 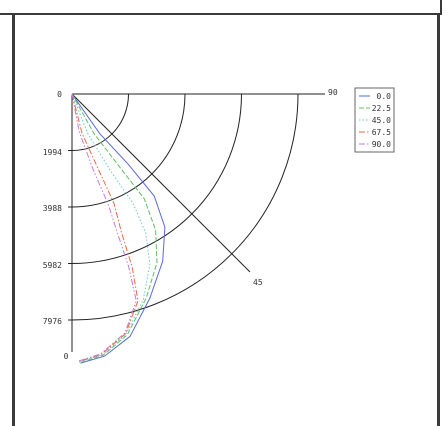 What do you see at coordinates (13, 219) in the screenshot?
I see `left-panel-border` at bounding box center [13, 219].